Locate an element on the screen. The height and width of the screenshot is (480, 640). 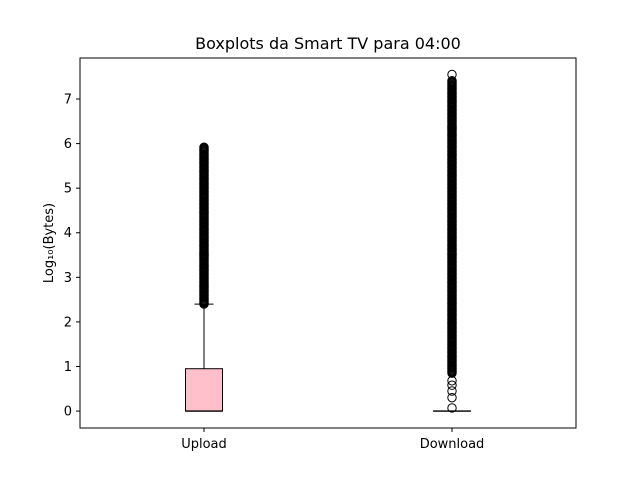
y-tick-label: 2 is located at coordinates (68, 322).